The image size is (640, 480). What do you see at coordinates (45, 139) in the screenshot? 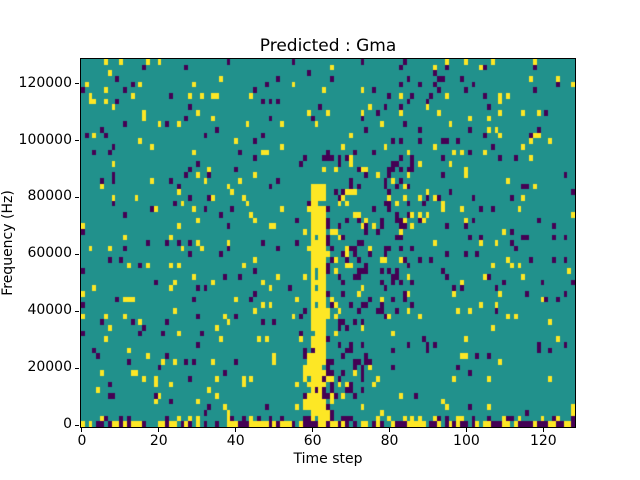
I see `y-tick-label: 100000` at bounding box center [45, 139].